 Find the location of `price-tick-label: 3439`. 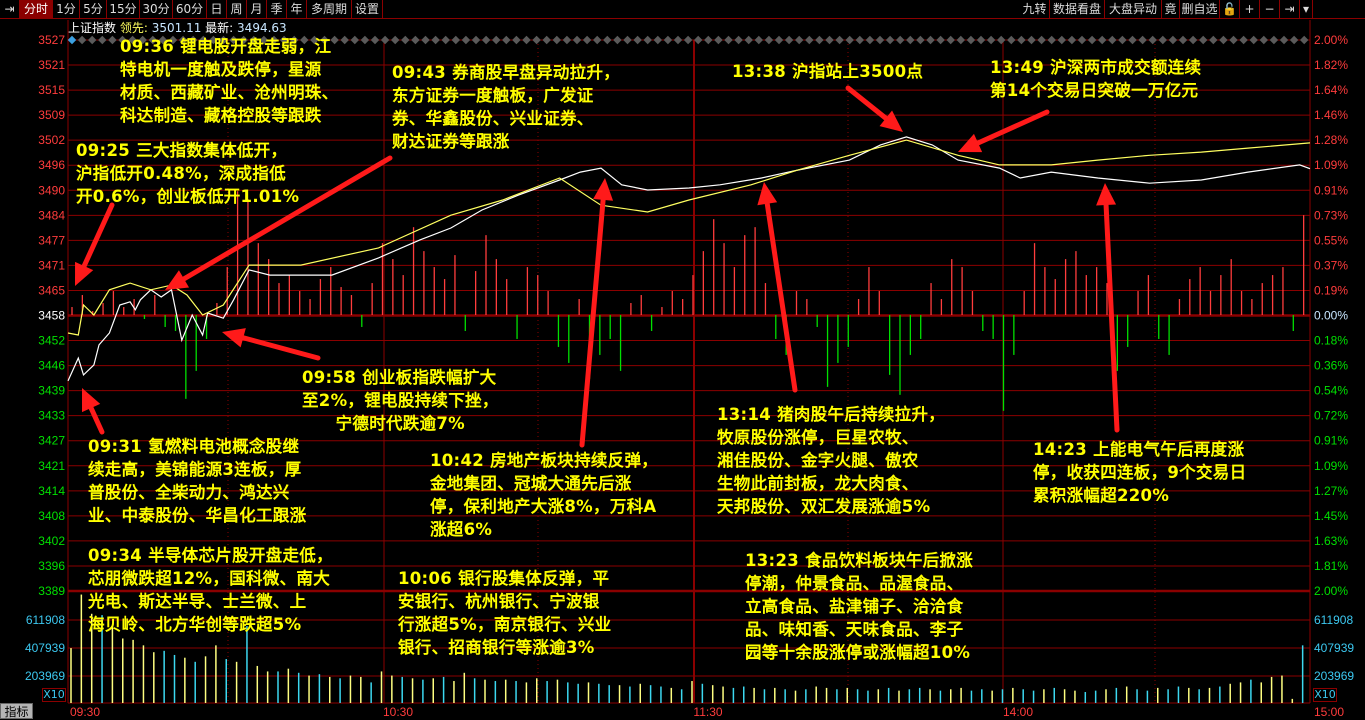

price-tick-label: 3439 is located at coordinates (51, 391).